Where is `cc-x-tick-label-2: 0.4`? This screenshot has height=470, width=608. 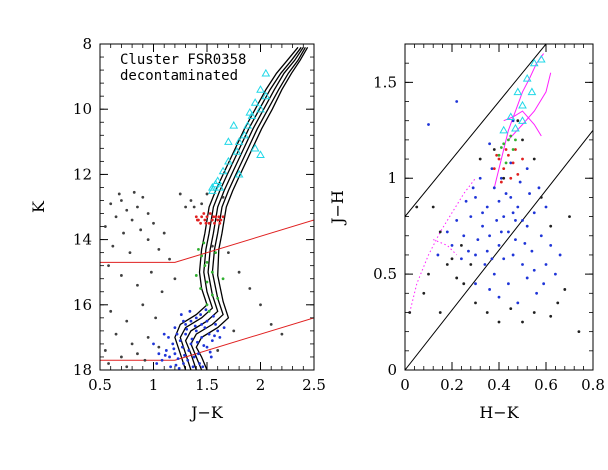
cc-x-tick-label-2: 0.4 is located at coordinates (499, 385).